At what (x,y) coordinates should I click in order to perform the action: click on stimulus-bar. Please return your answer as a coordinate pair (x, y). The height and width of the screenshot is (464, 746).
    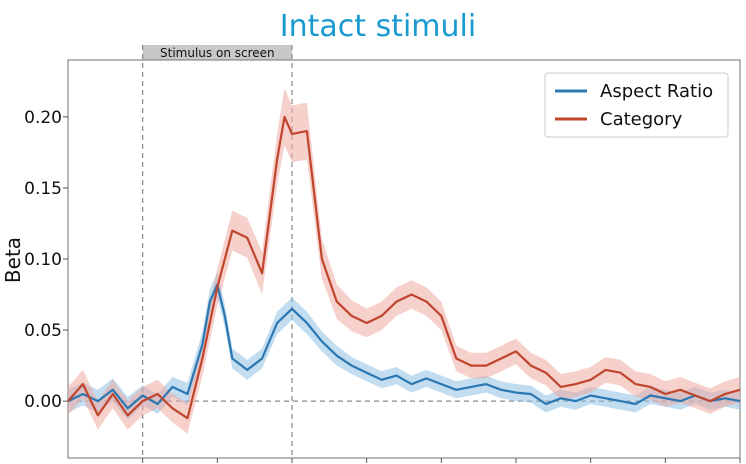
    Looking at the image, I should click on (217, 52).